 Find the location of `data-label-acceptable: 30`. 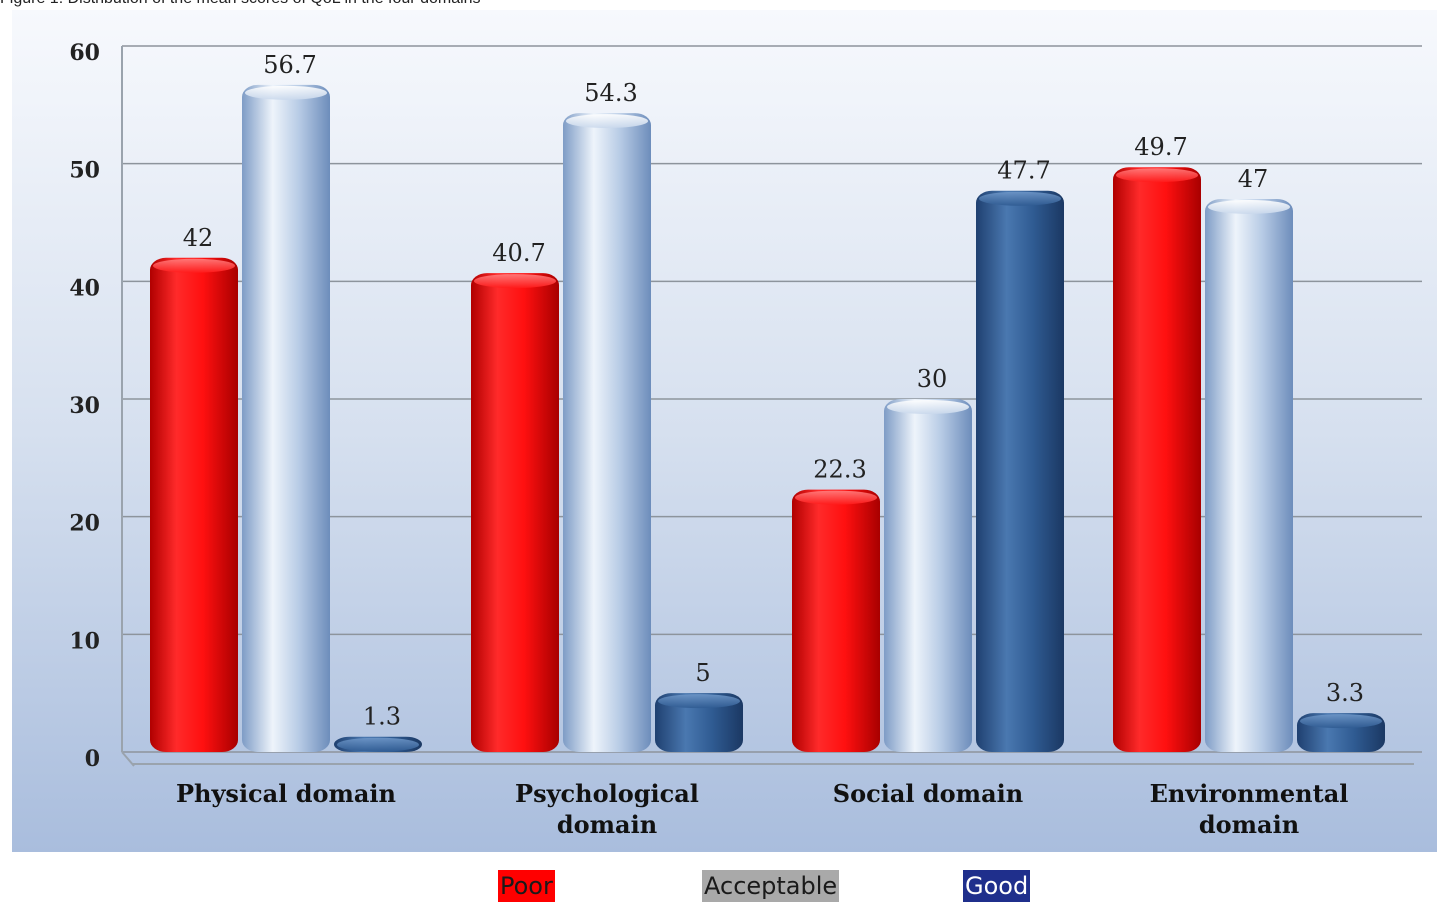

data-label-acceptable: 30 is located at coordinates (932, 379).